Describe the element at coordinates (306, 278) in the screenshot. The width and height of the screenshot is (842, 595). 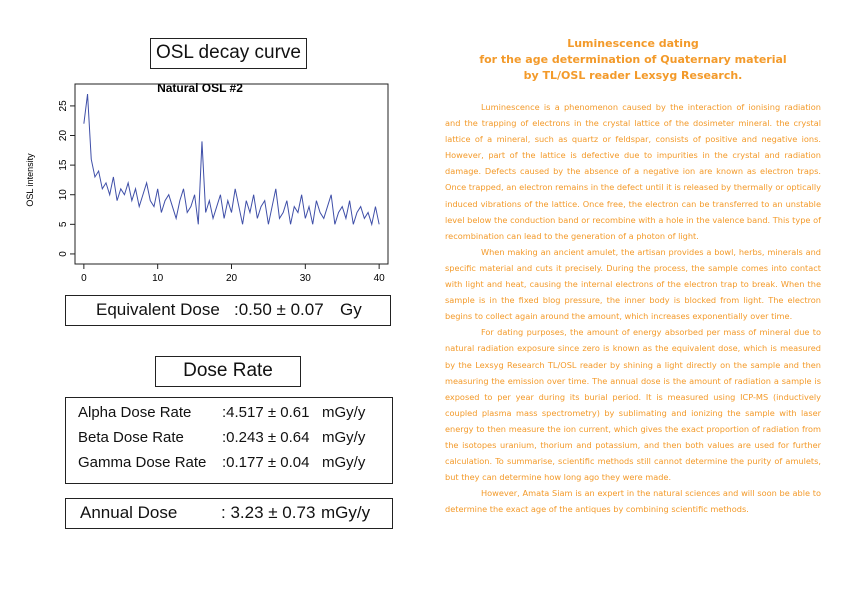
I see `x-tick-label: 30` at that location.